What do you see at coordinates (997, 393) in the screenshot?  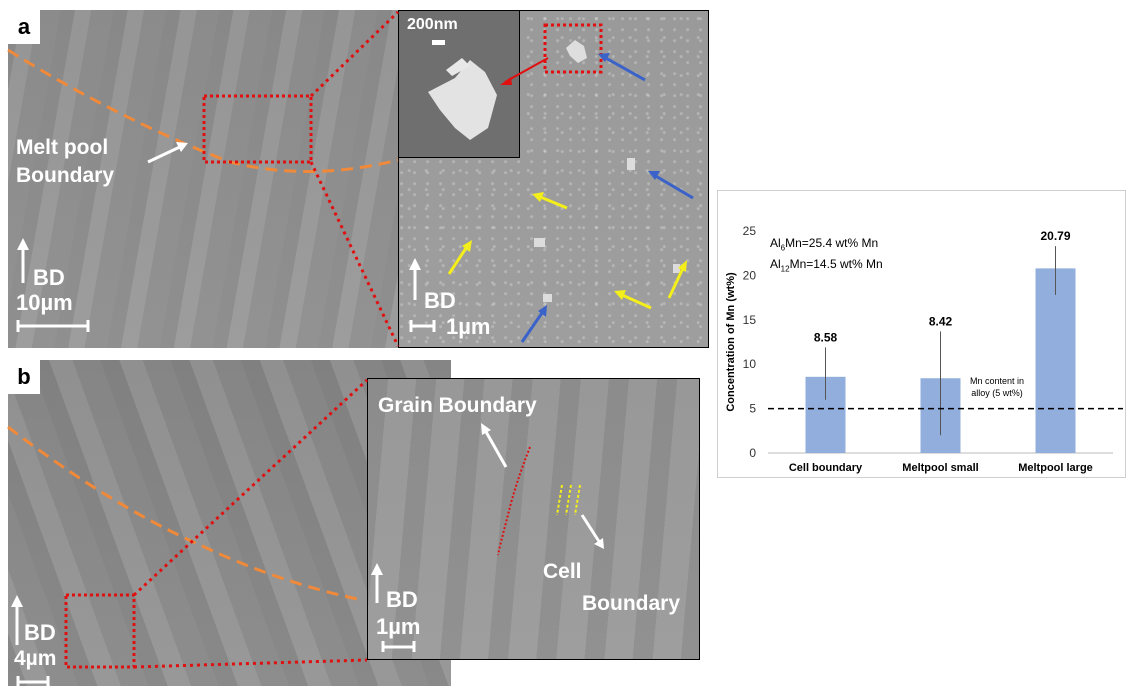 I see `reference-label-line2: alloy (5 wt%)` at bounding box center [997, 393].